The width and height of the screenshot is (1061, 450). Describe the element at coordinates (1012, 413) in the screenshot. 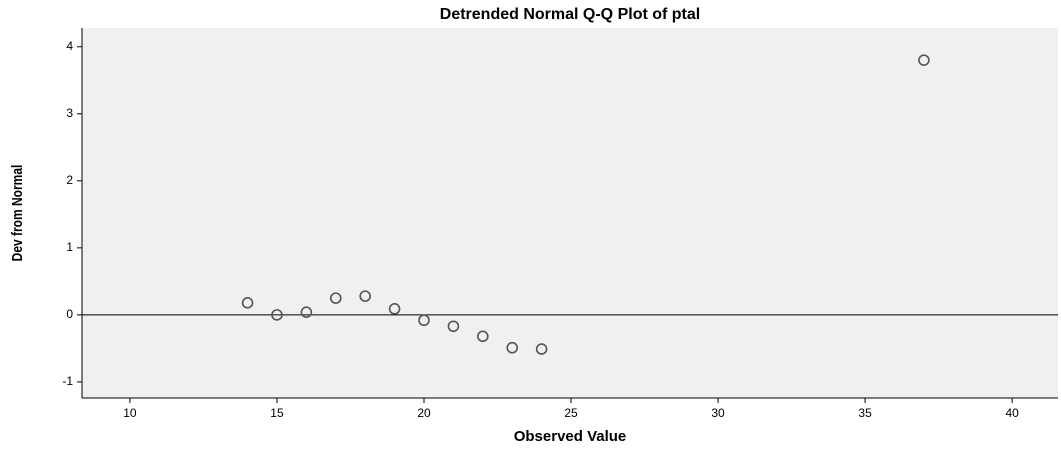

I see `x-tick-label: 40` at that location.